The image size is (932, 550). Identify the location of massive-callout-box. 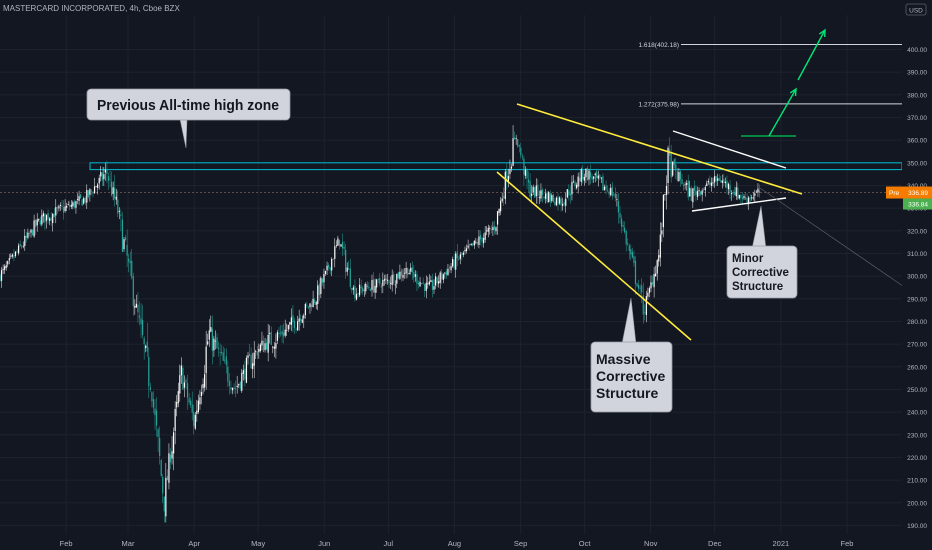
(631, 377).